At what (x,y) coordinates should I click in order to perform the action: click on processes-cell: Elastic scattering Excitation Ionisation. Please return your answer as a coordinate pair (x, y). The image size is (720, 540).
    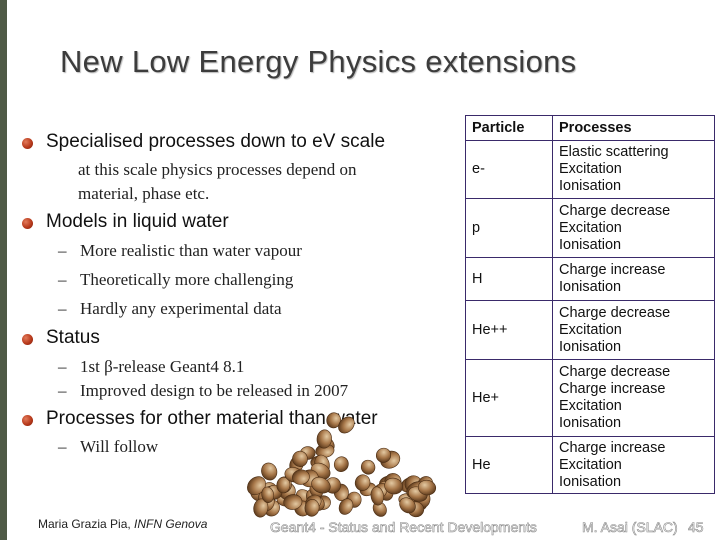
    Looking at the image, I should click on (633, 169).